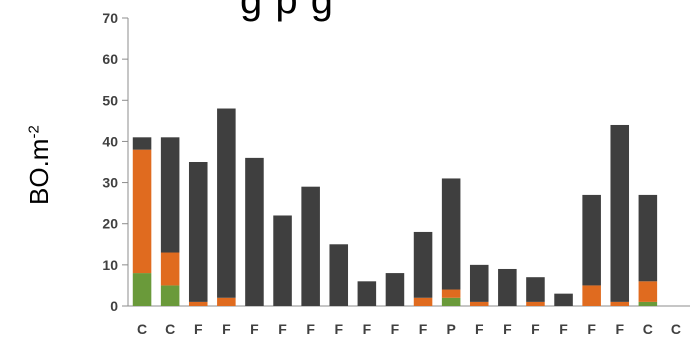 The width and height of the screenshot is (692, 344). What do you see at coordinates (110, 183) in the screenshot?
I see `y-tick-label: 30` at bounding box center [110, 183].